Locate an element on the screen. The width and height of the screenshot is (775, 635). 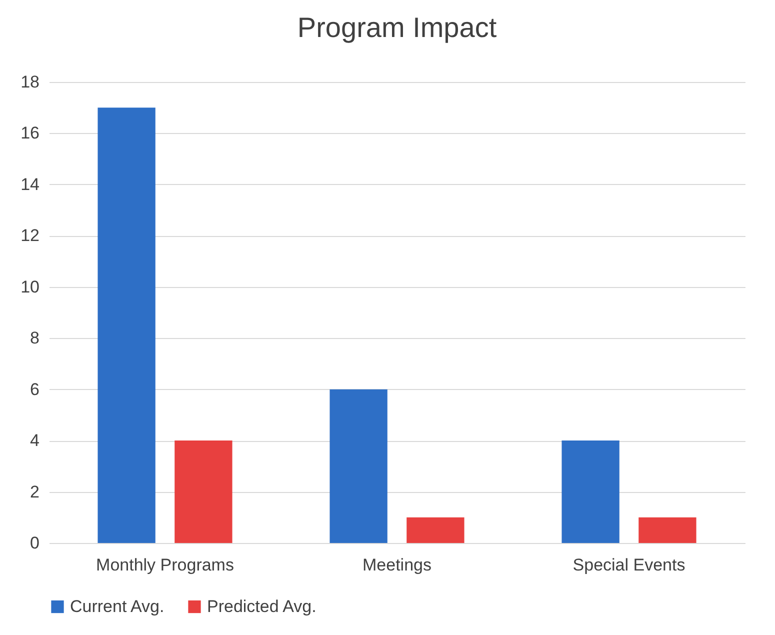
legend-label: Predicted Avg. is located at coordinates (261, 606).